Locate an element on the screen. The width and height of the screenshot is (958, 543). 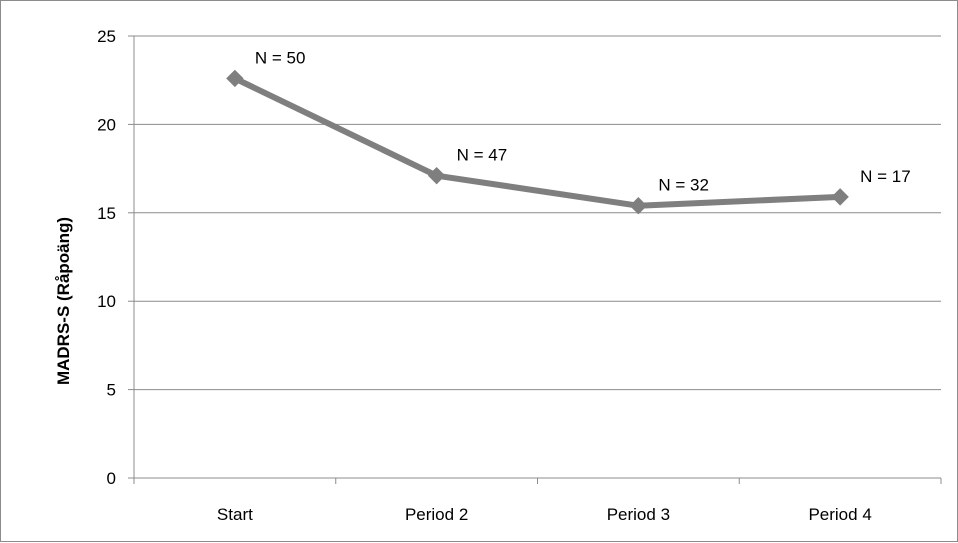
y-tick-label: 15 is located at coordinates (106, 213).